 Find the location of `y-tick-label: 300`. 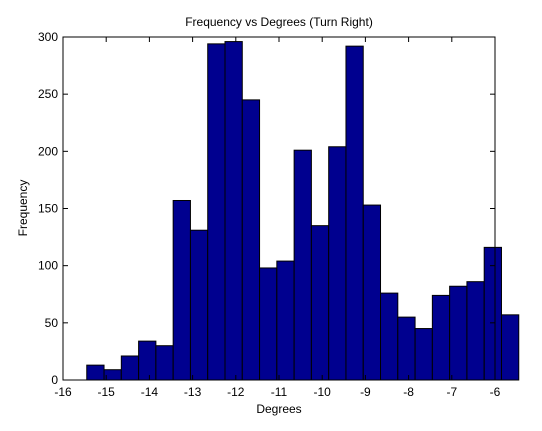

y-tick-label: 300 is located at coordinates (48, 37).